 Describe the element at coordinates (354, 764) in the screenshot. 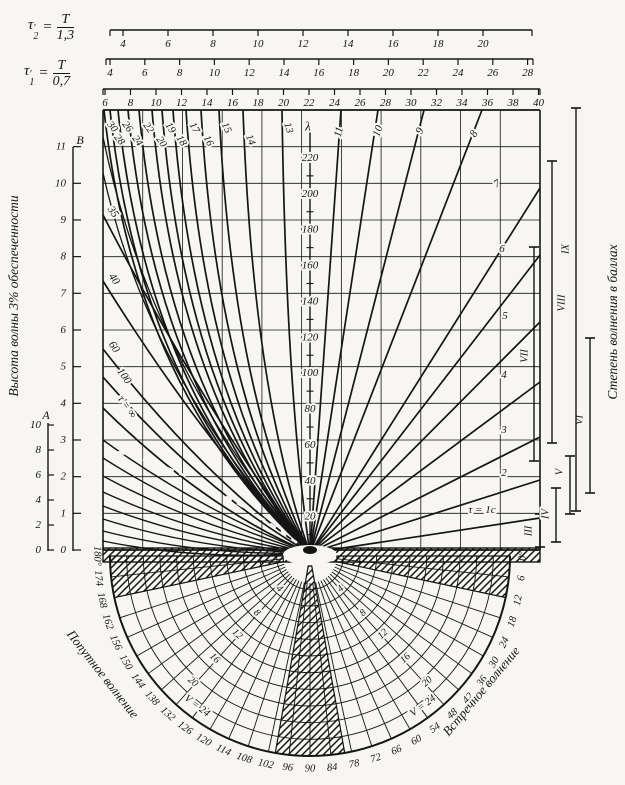

I see `rim-label: 78` at that location.